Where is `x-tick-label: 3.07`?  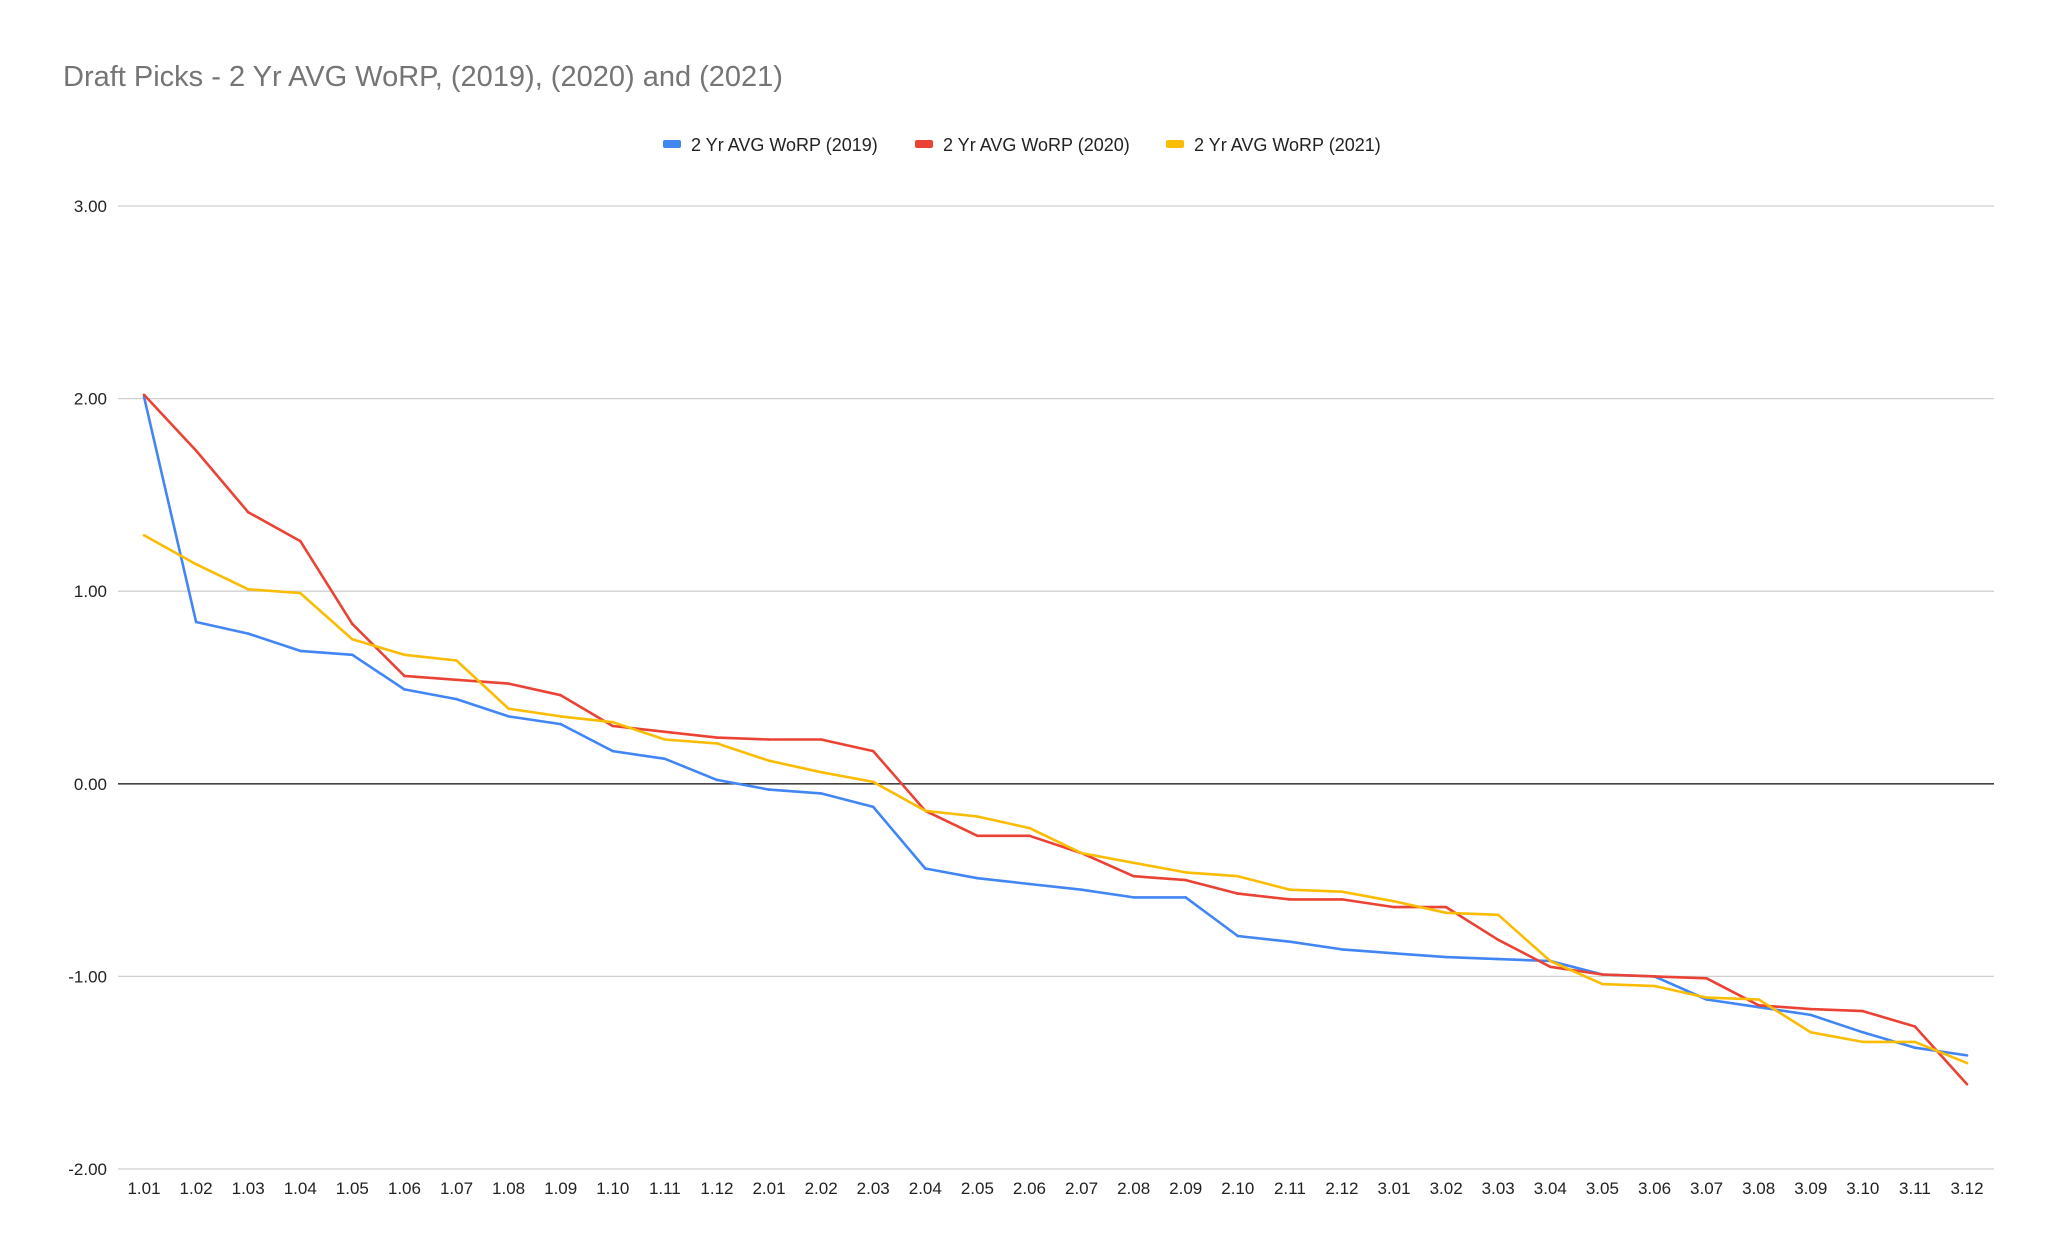 x-tick-label: 3.07 is located at coordinates (1706, 1188).